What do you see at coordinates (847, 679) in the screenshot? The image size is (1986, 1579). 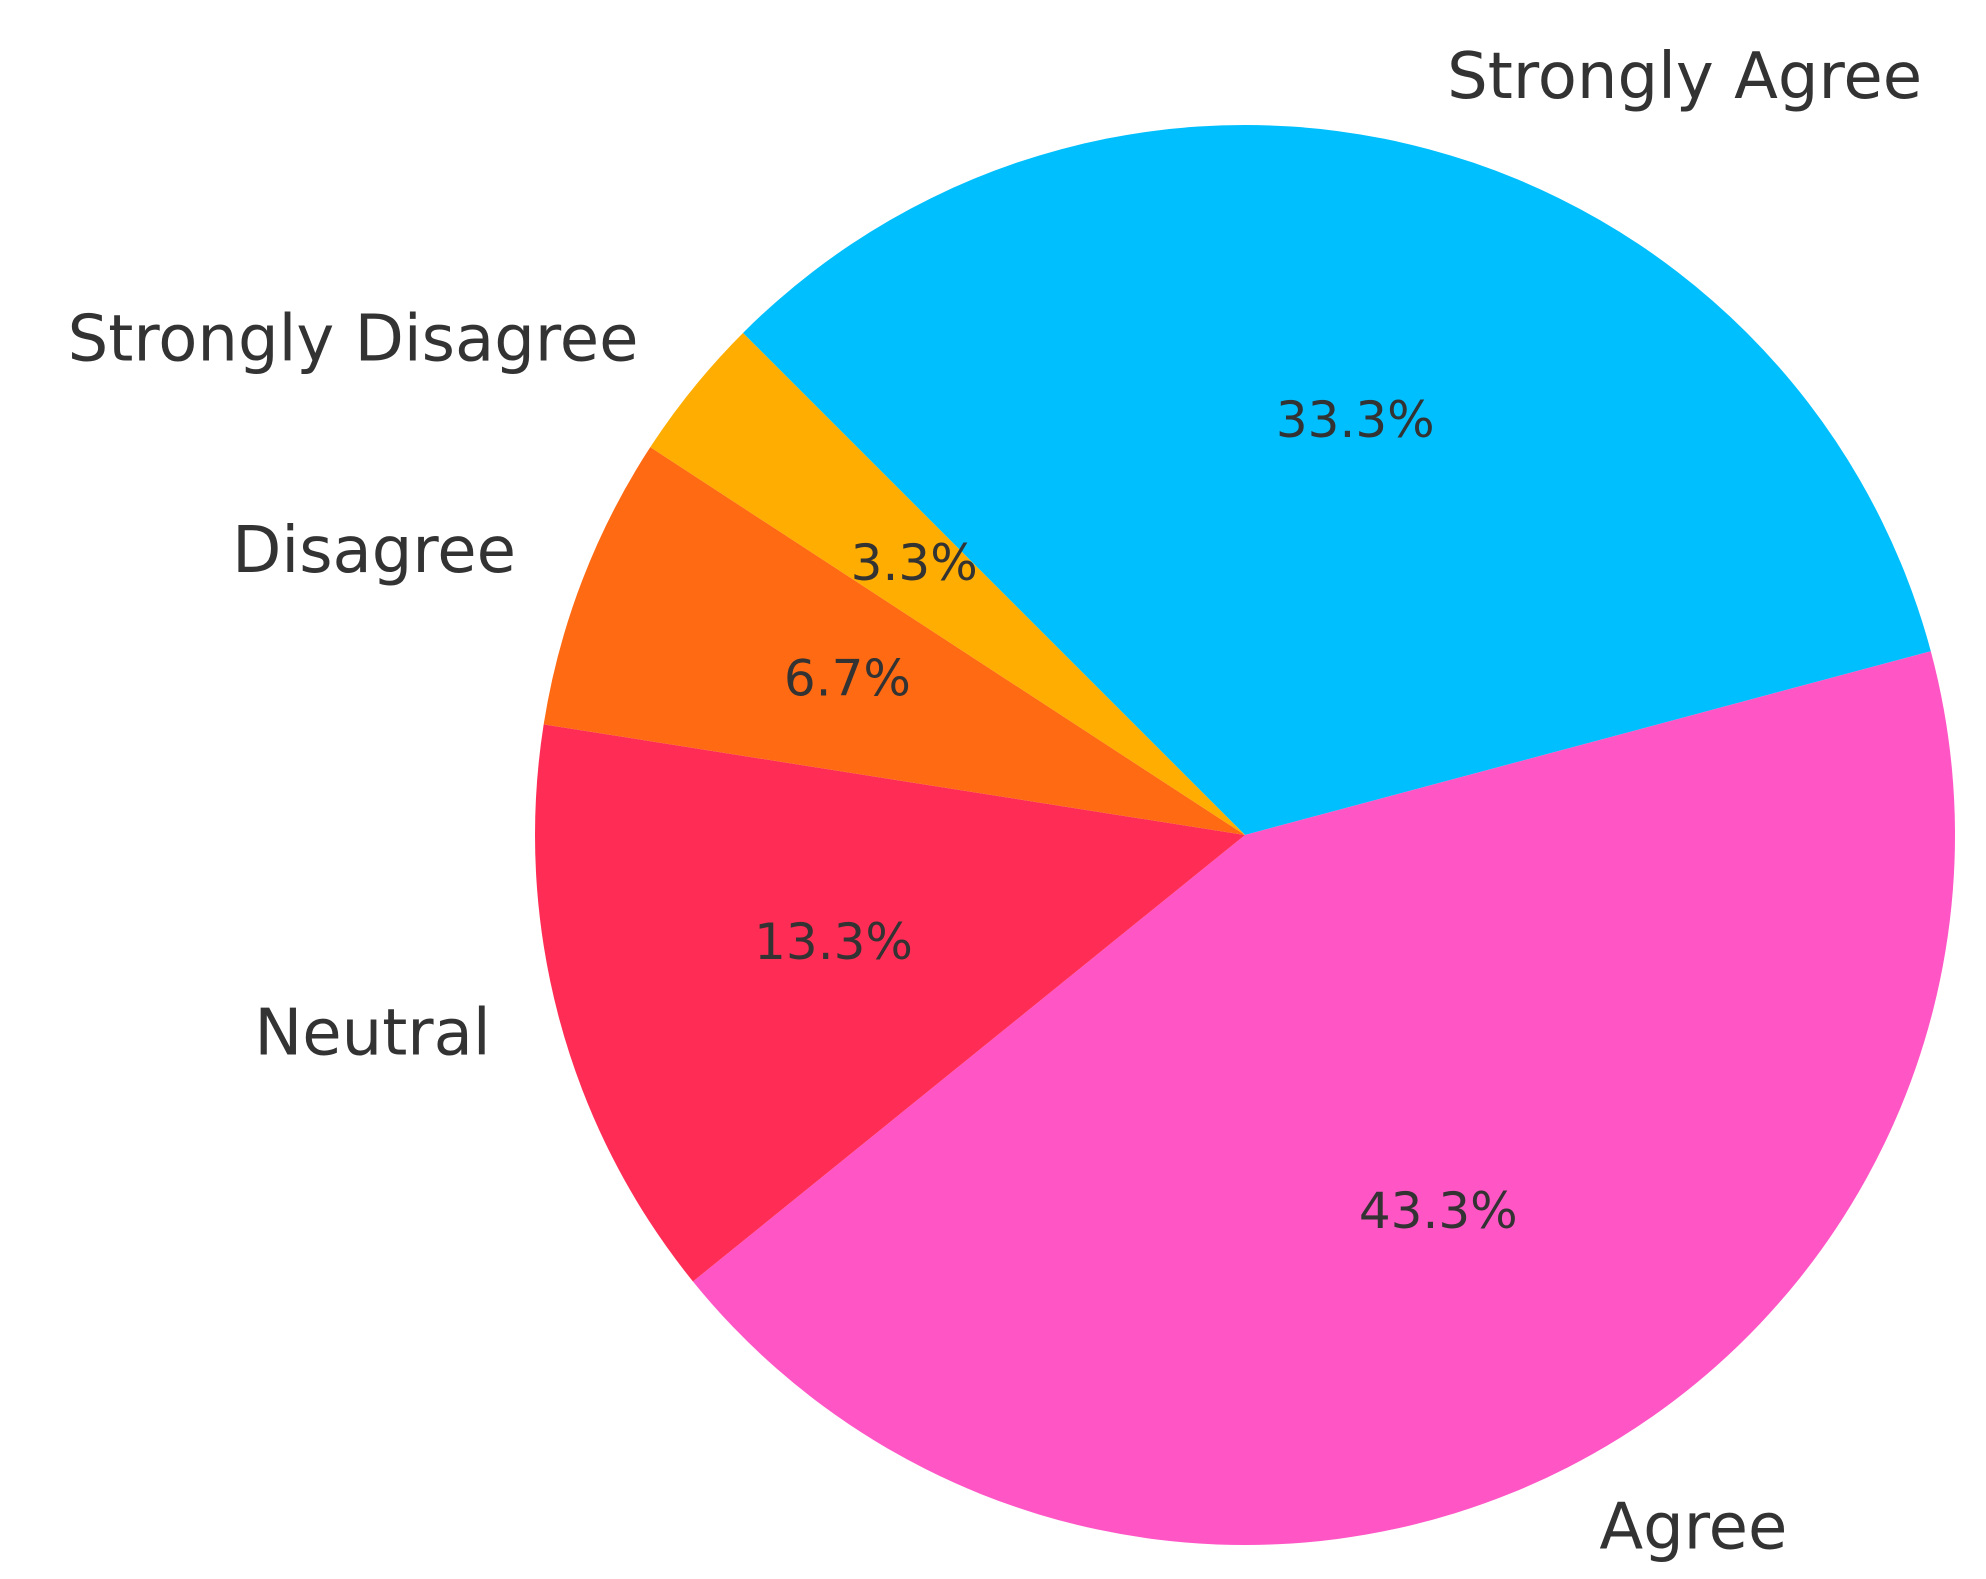 I see `percent-label-disagree: 6.7%` at bounding box center [847, 679].